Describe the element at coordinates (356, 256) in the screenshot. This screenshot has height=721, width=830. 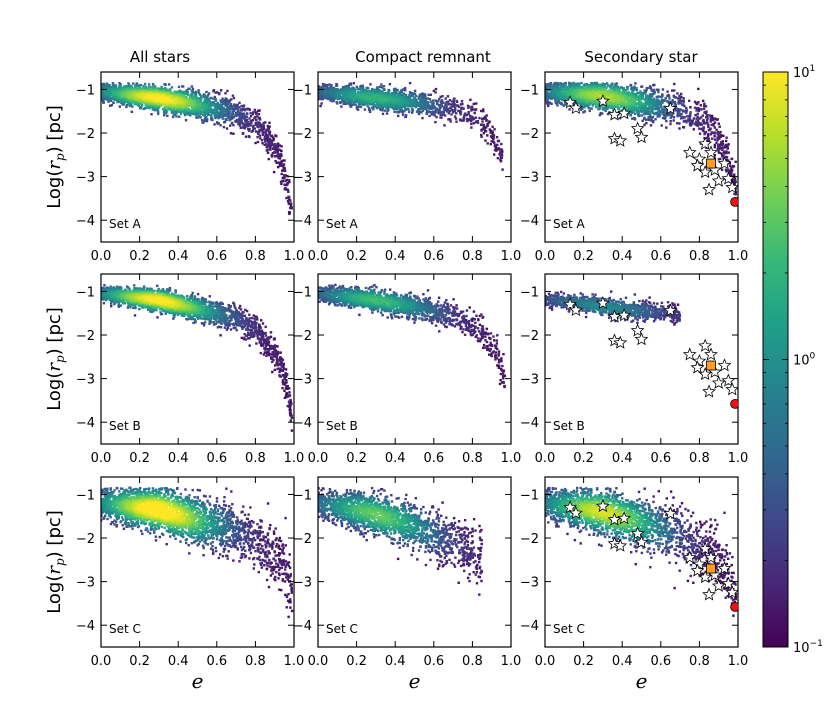
I see `x-tick-label: 0.2` at that location.